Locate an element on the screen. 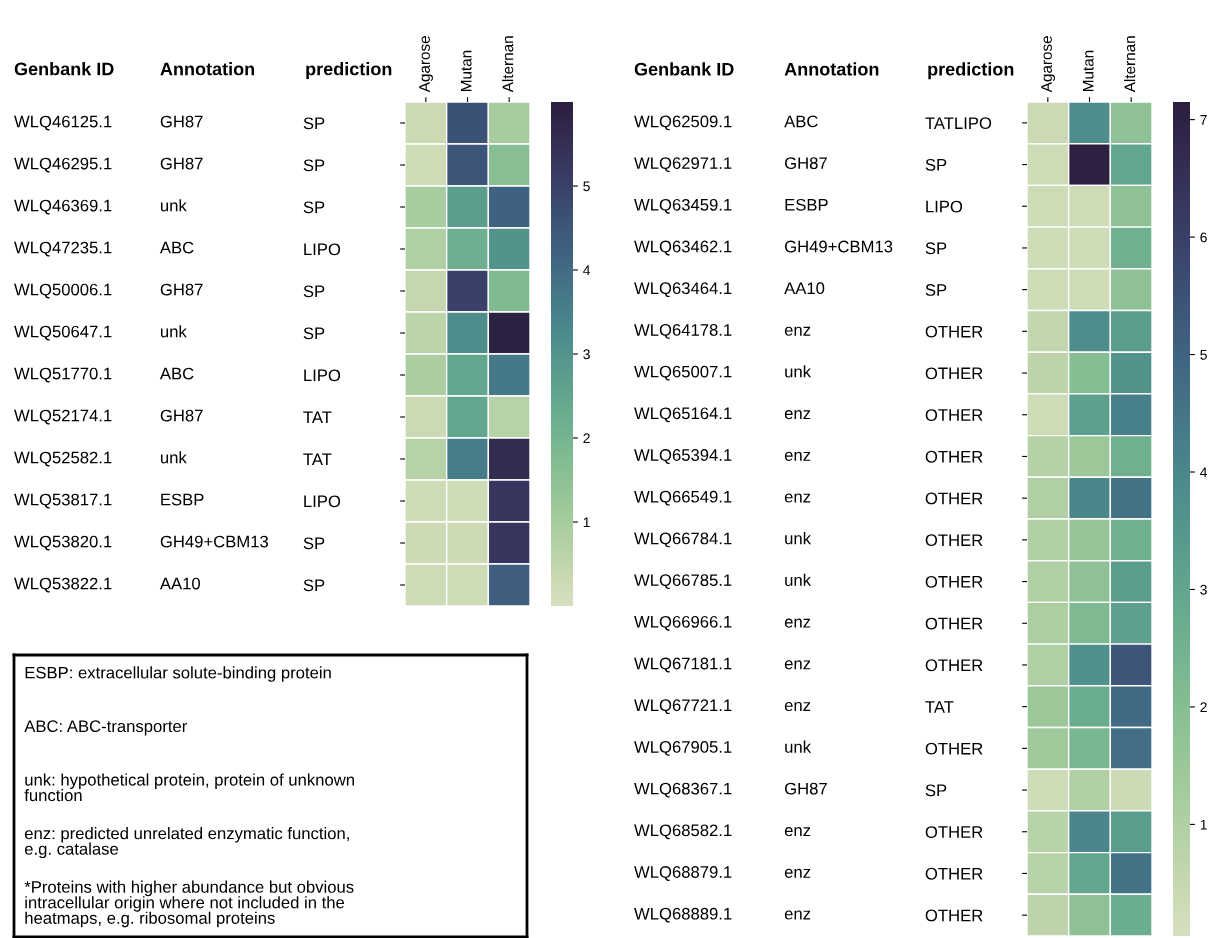  text: WLQ68582.1 is located at coordinates (683, 832).